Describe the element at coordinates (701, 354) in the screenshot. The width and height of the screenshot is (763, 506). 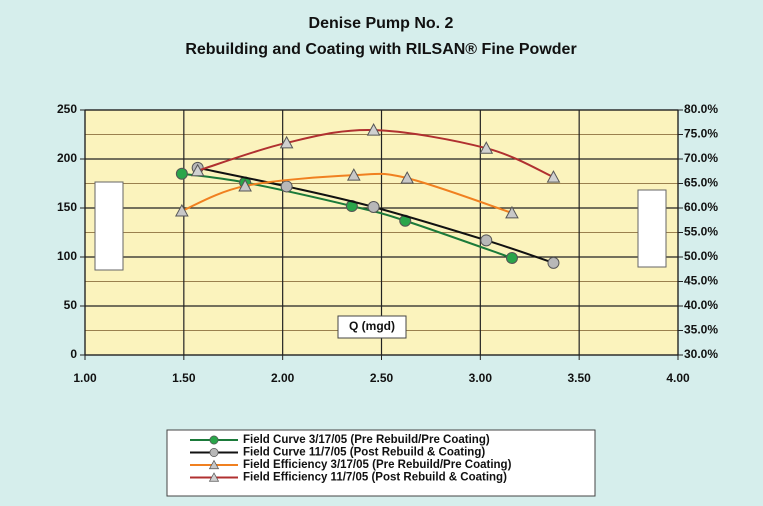
I see `y2-tick-label: 30.0%` at that location.